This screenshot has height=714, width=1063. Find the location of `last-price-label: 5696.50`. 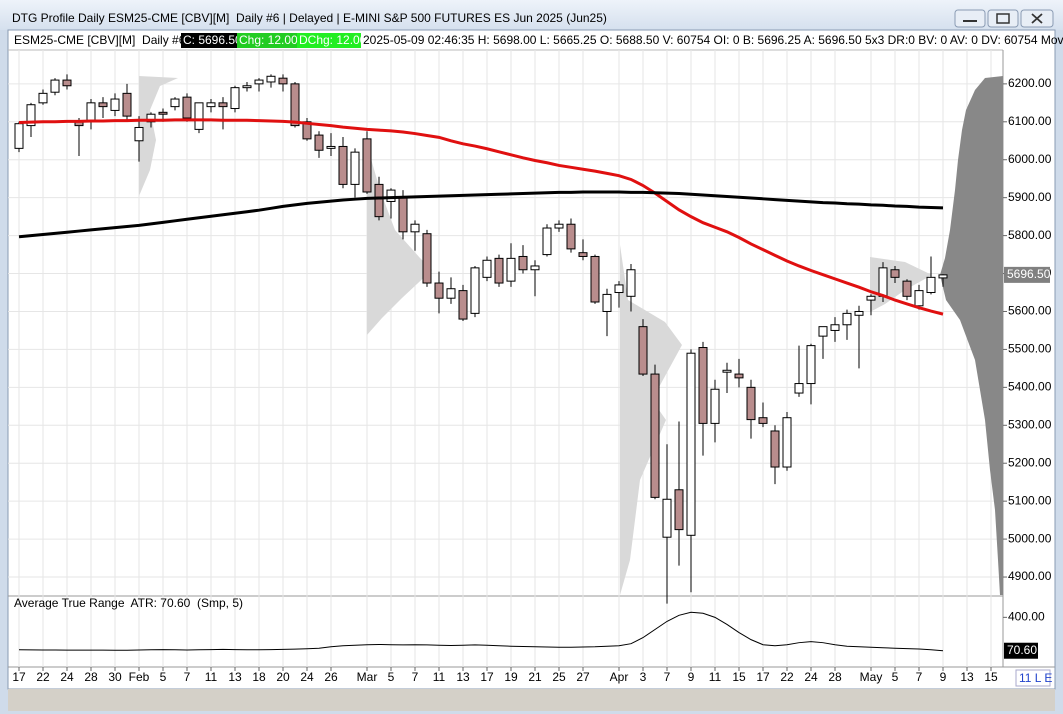

last-price-label: 5696.50 is located at coordinates (1029, 274).